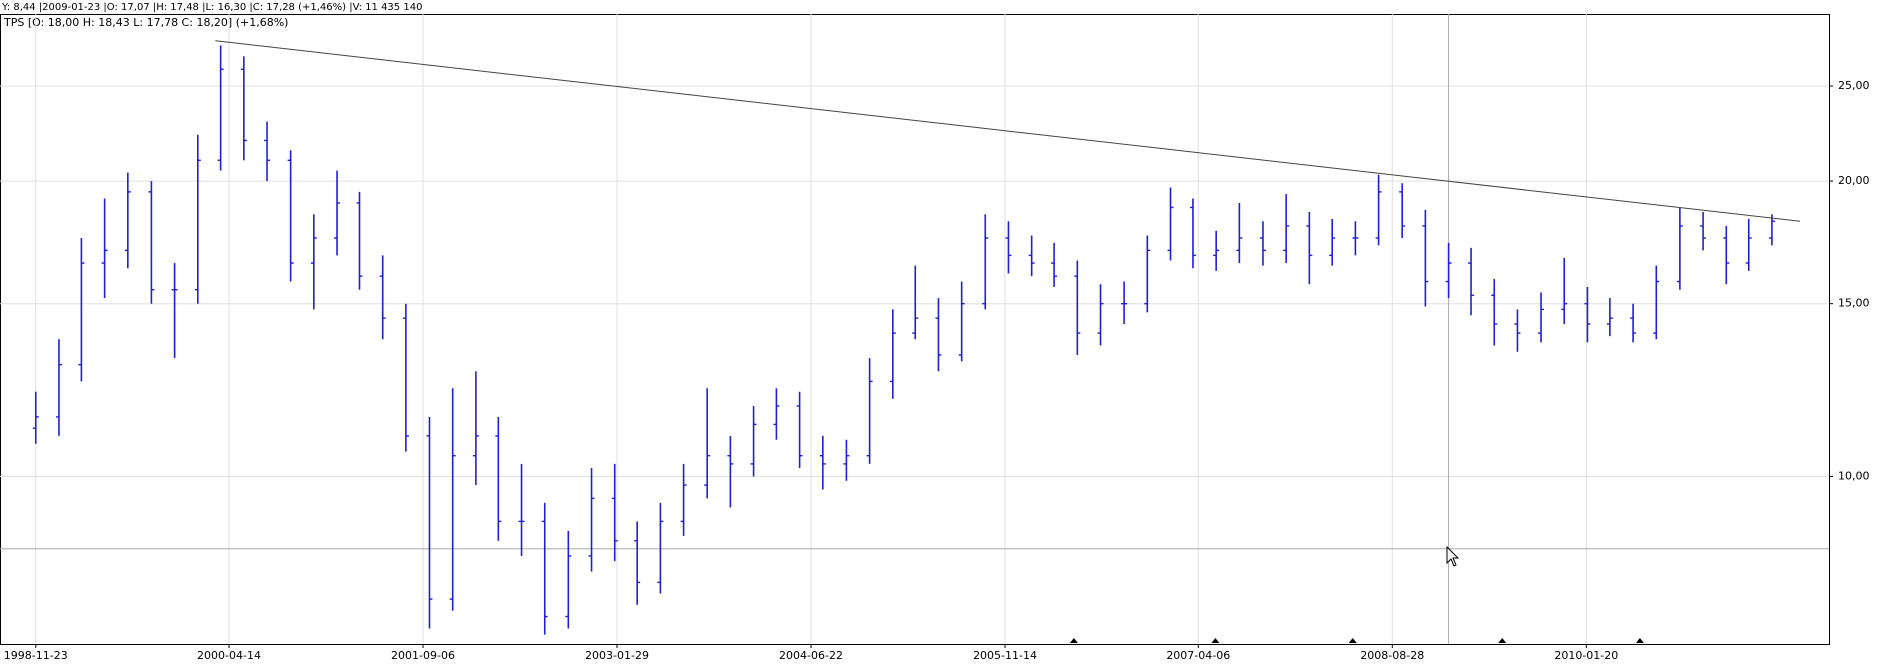 The width and height of the screenshot is (1877, 666). What do you see at coordinates (811, 655) in the screenshot?
I see `x-tick-label: 2004-06-22` at bounding box center [811, 655].